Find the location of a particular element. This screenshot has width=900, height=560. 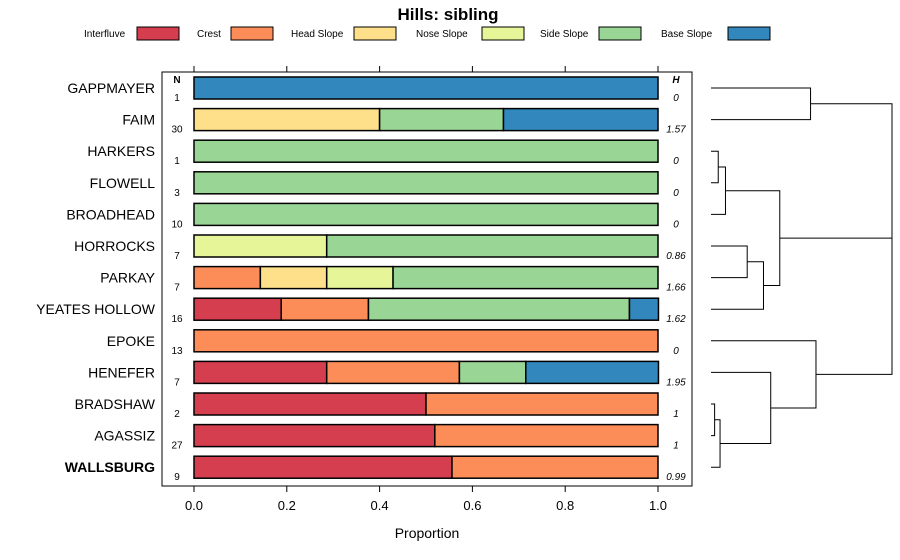

x-tick-label-1: 0.2 is located at coordinates (287, 505).